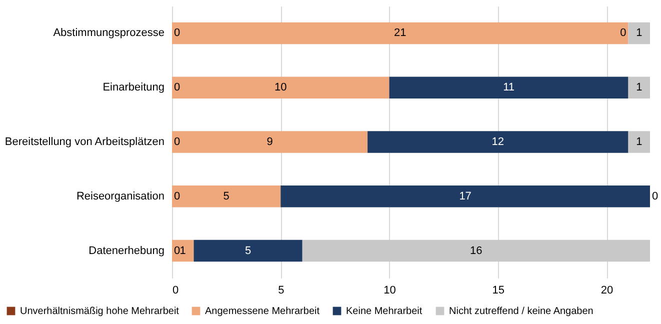 The height and width of the screenshot is (324, 661). What do you see at coordinates (100, 311) in the screenshot?
I see `legend-label: Unverhältnismäßig hohe Mehrarbeit` at bounding box center [100, 311].